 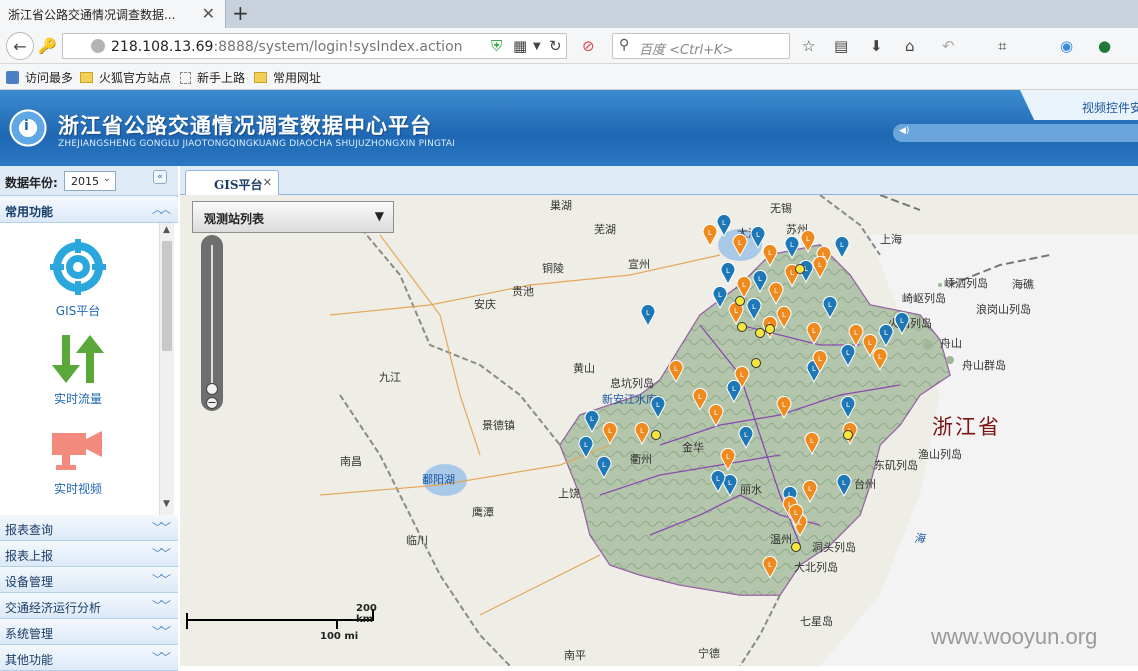 I want to click on realtime-traffic-button: 实时流量, so click(x=78, y=370).